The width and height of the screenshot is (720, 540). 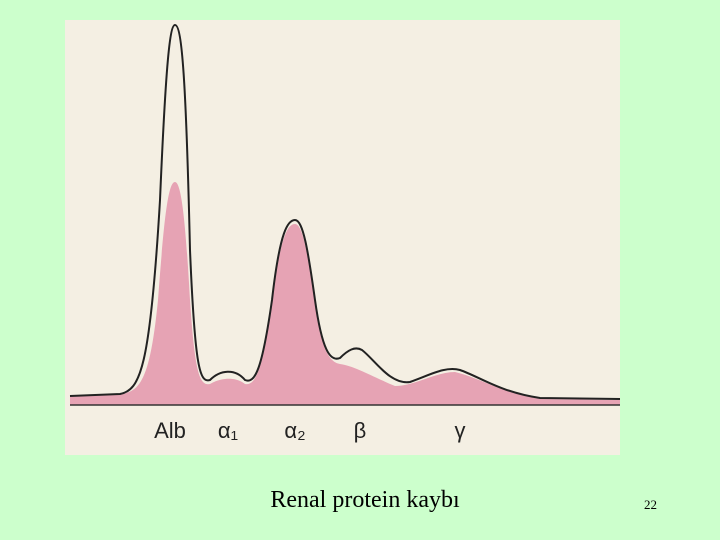 I want to click on peak-label: γ, so click(x=460, y=430).